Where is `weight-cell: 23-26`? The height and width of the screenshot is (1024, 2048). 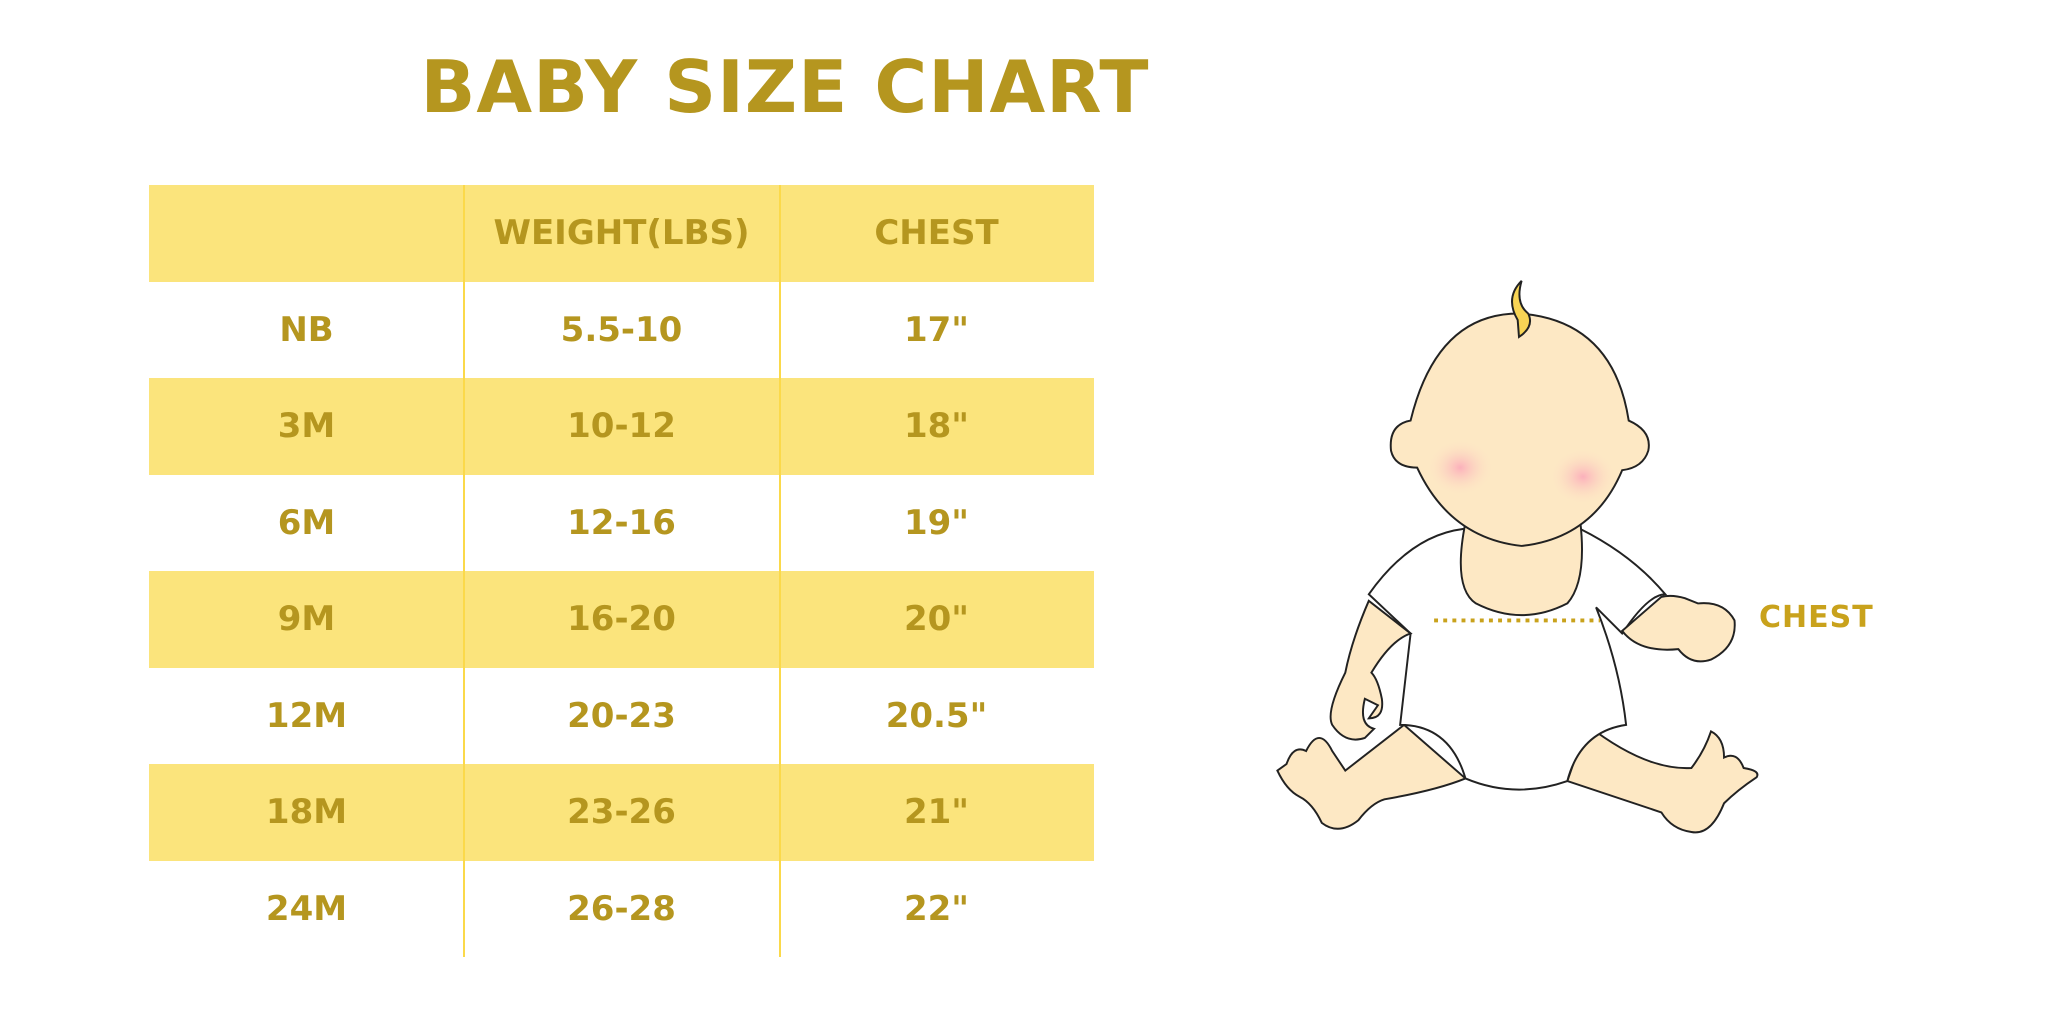
weight-cell: 23-26 is located at coordinates (621, 812).